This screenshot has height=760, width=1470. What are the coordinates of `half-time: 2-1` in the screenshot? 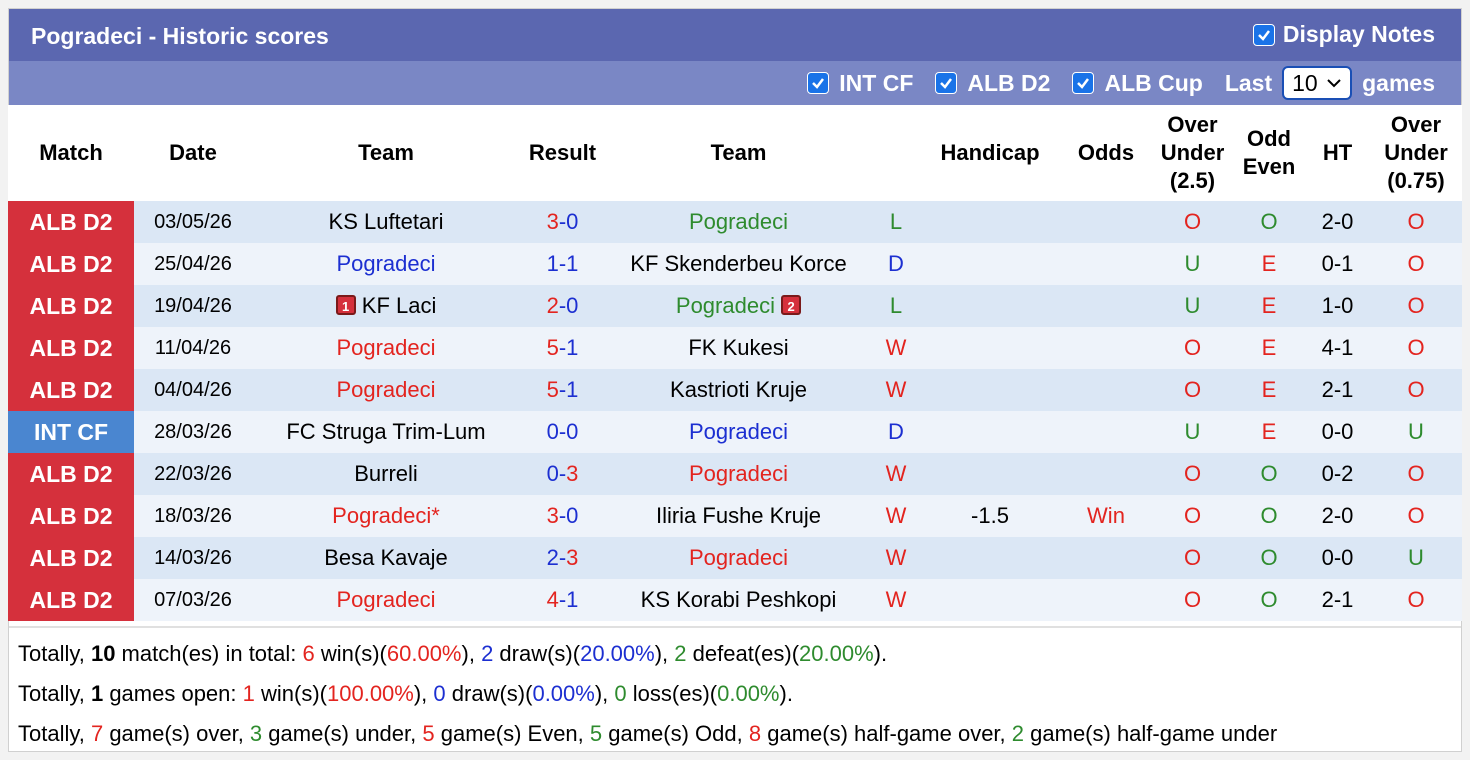 It's located at (1337, 600).